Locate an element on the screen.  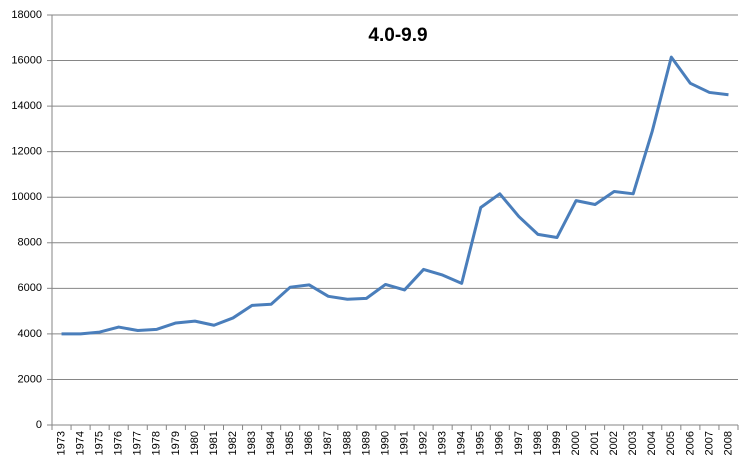
x-tick-label: 1978 is located at coordinates (157, 443).